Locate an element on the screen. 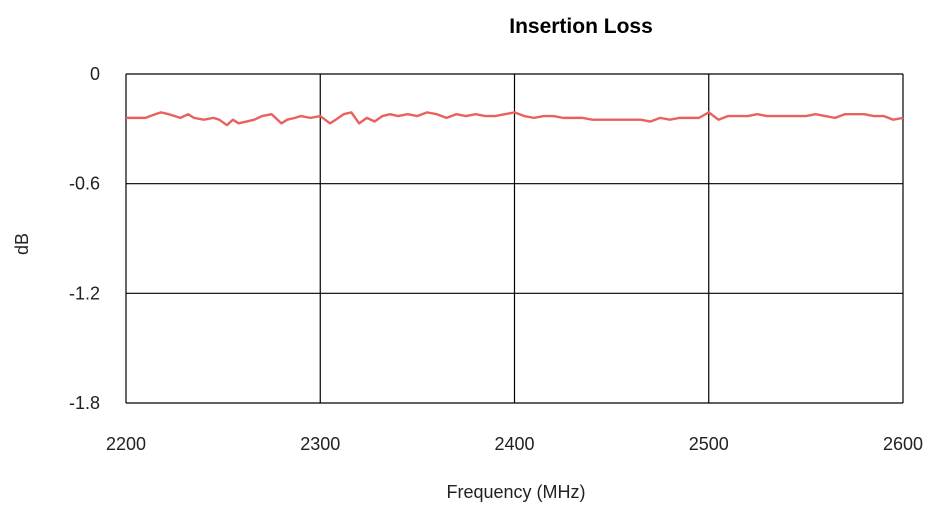 The height and width of the screenshot is (506, 931). y-axis-label: dB is located at coordinates (22, 244).